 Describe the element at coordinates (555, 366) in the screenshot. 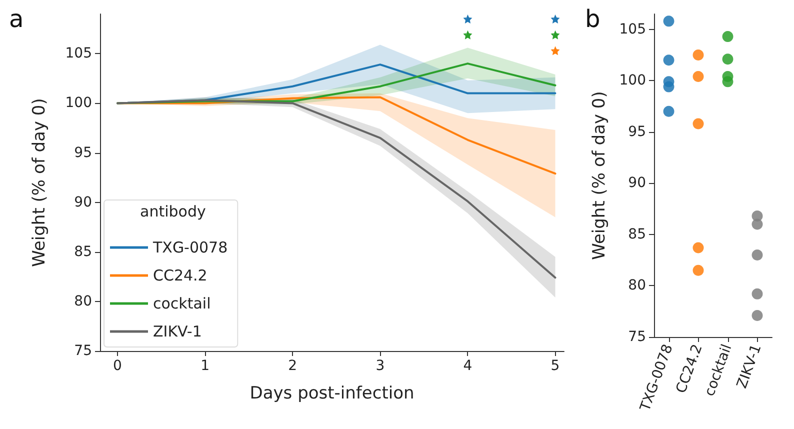

I see `x-tick-label: 5` at that location.